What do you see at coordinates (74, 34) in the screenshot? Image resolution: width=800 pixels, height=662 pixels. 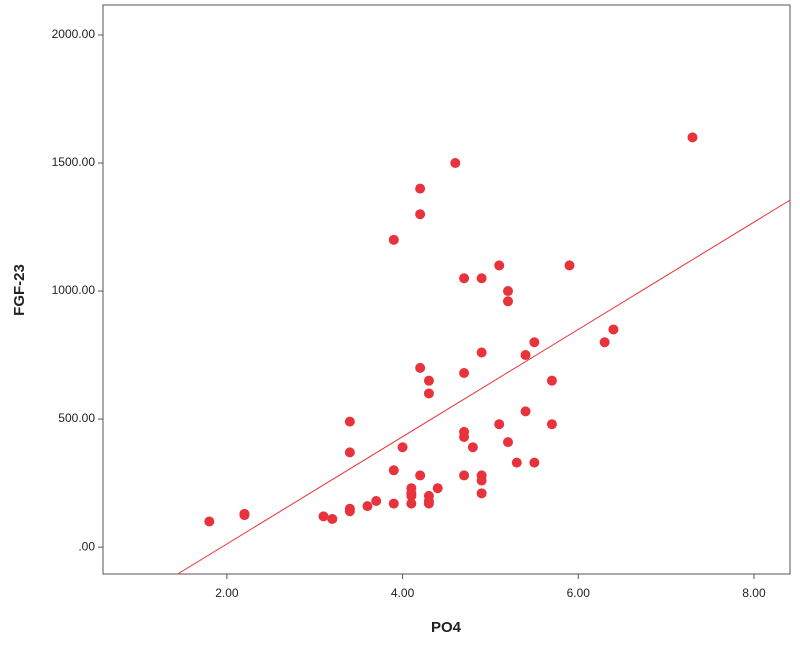 I see `y-tick-label: 2000.00` at bounding box center [74, 34].